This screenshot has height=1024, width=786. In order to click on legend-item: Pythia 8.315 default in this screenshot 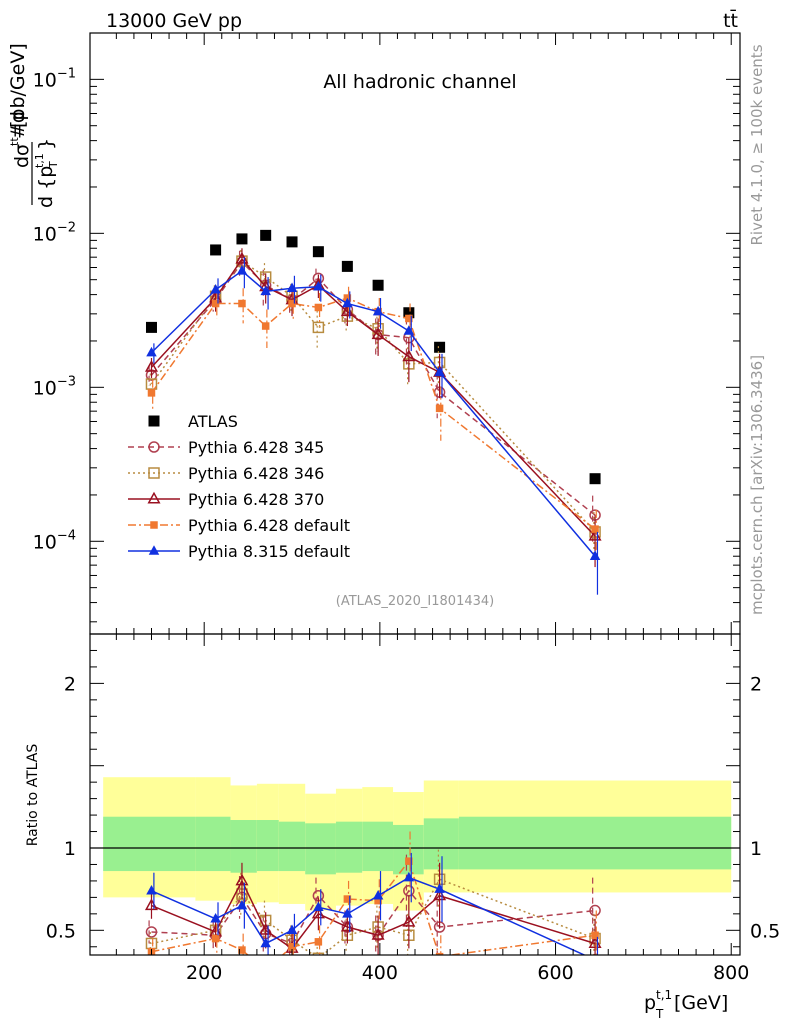, I will do `click(239, 551)`.